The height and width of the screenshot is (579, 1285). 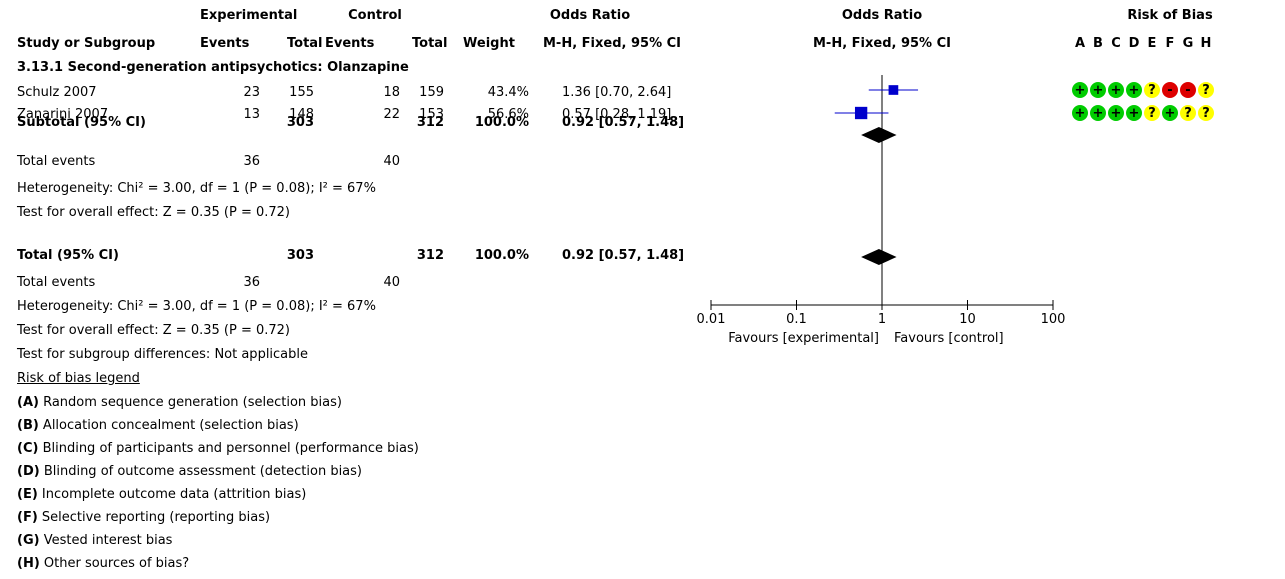 I want to click on x-tick-label: 0.01, so click(x=711, y=319).